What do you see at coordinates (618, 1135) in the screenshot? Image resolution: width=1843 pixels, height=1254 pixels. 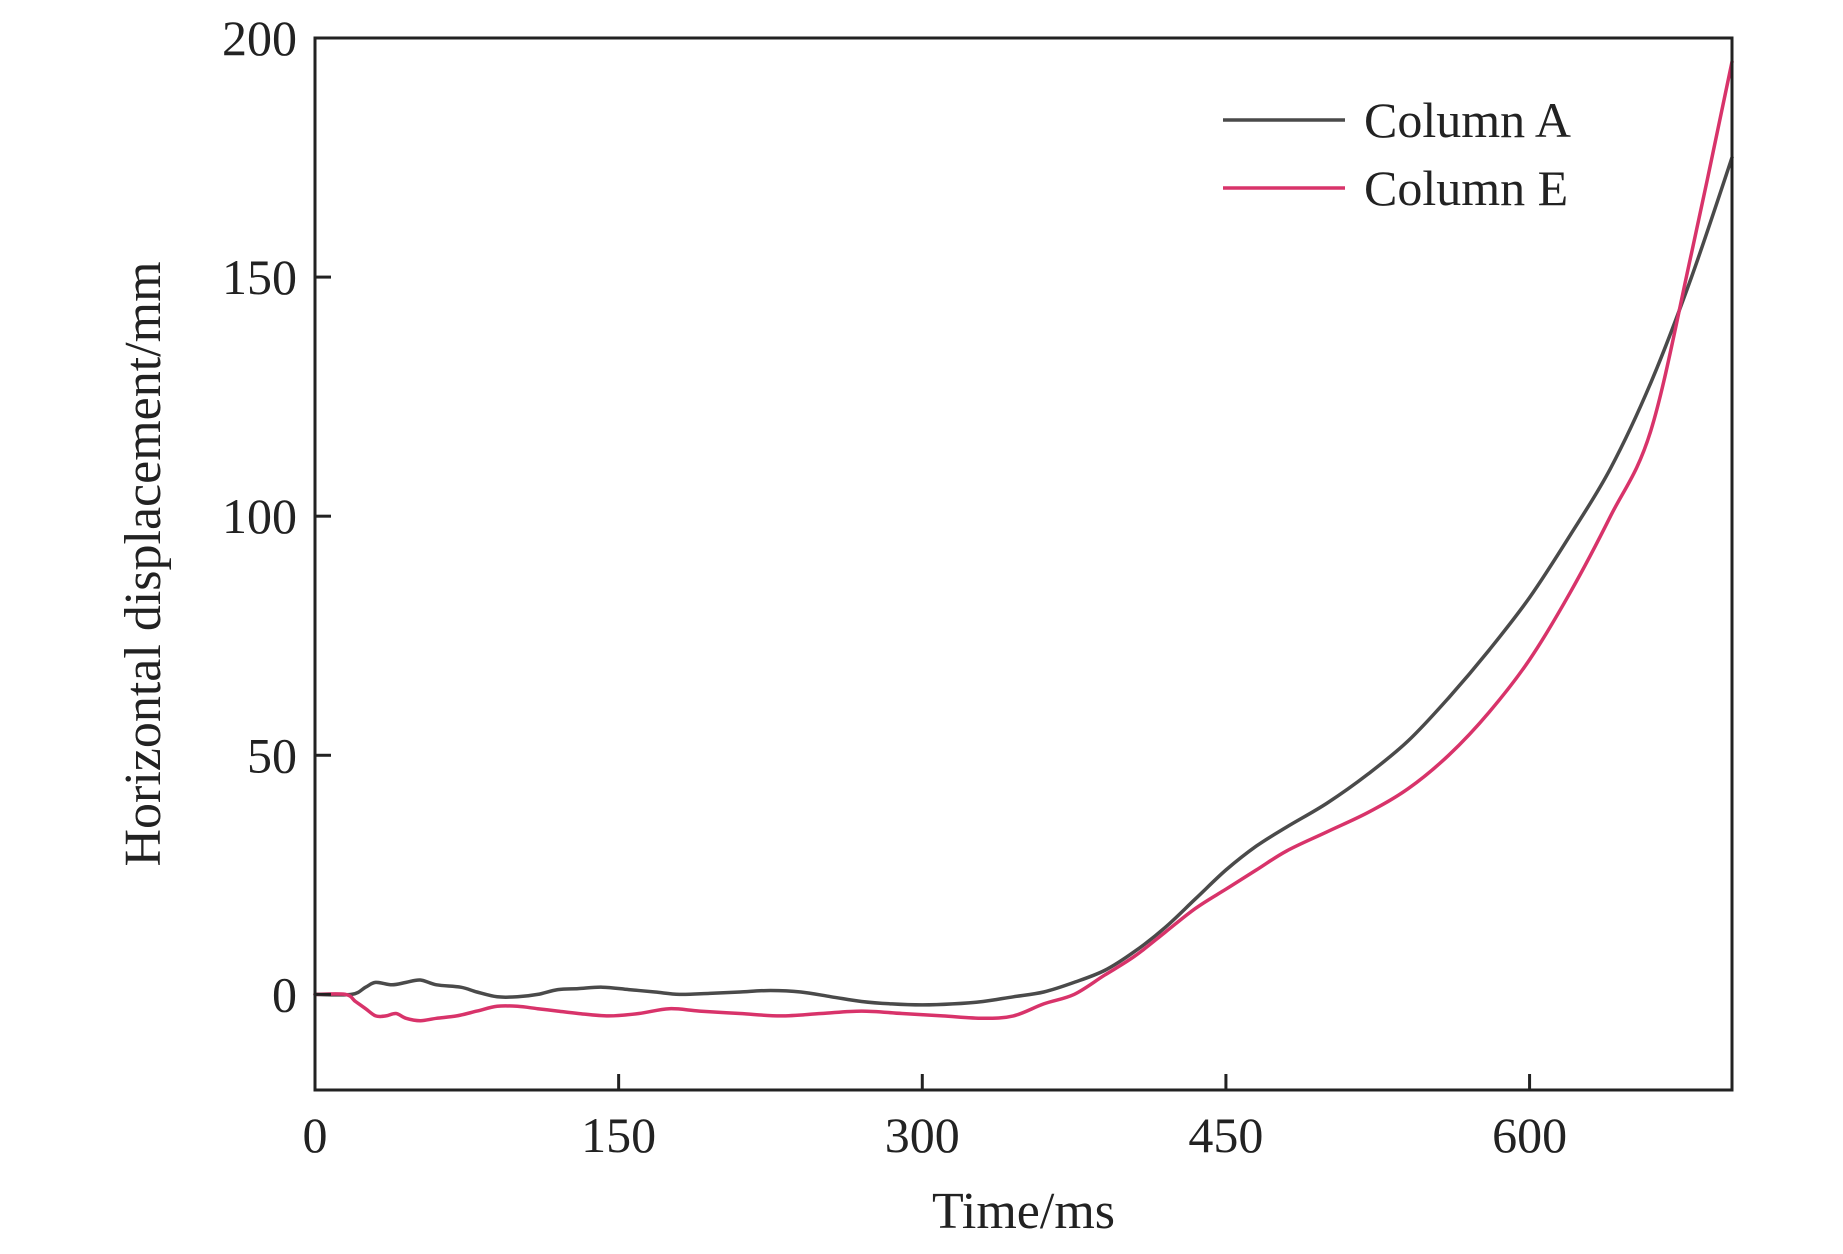 I see `x-tick-label: 150` at bounding box center [618, 1135].